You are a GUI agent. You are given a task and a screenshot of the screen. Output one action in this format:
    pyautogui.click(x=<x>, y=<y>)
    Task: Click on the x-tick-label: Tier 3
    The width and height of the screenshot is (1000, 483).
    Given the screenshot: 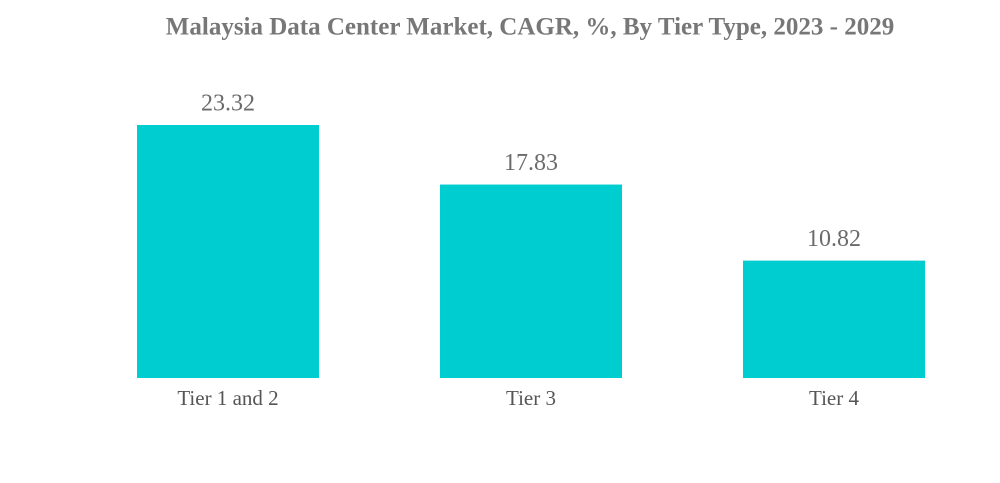 What is the action you would take?
    pyautogui.click(x=531, y=398)
    